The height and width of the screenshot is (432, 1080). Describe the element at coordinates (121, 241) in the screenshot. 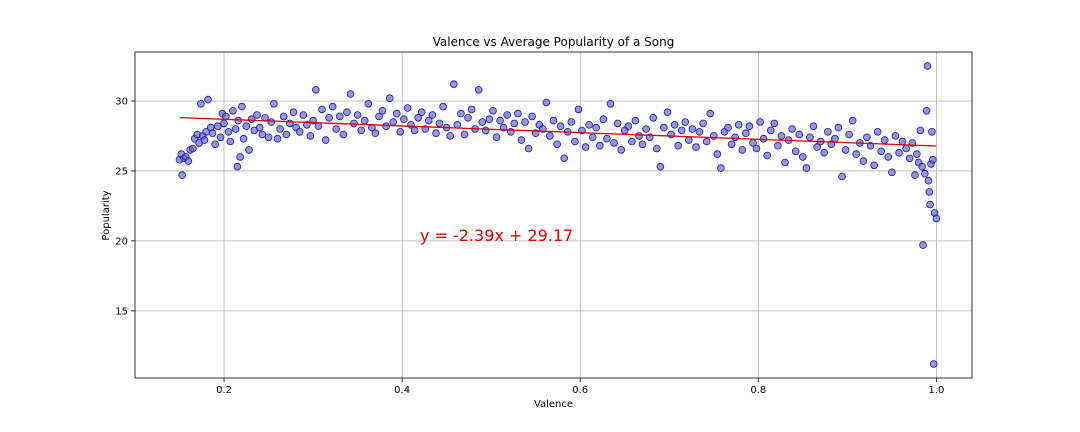

I see `y-tick-label: 20` at that location.